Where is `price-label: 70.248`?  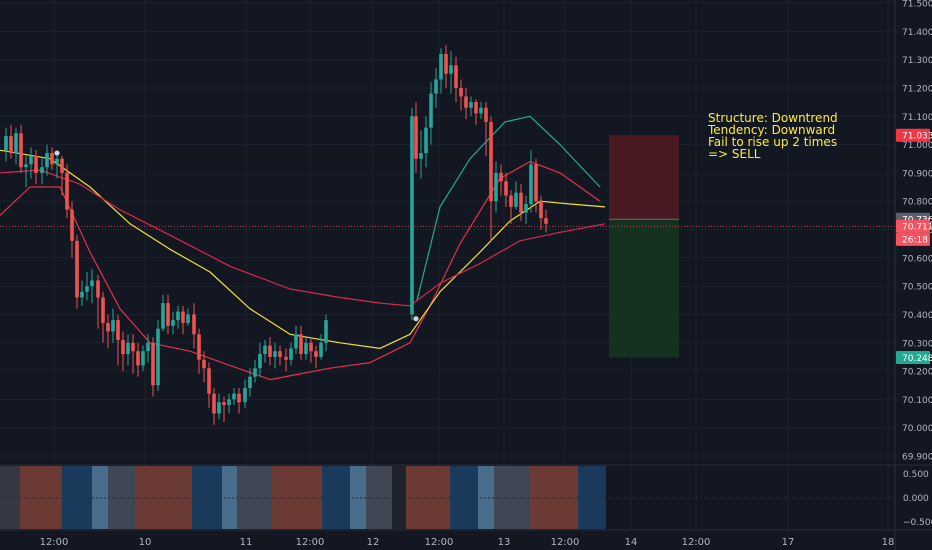
price-label: 70.248 is located at coordinates (914, 357).